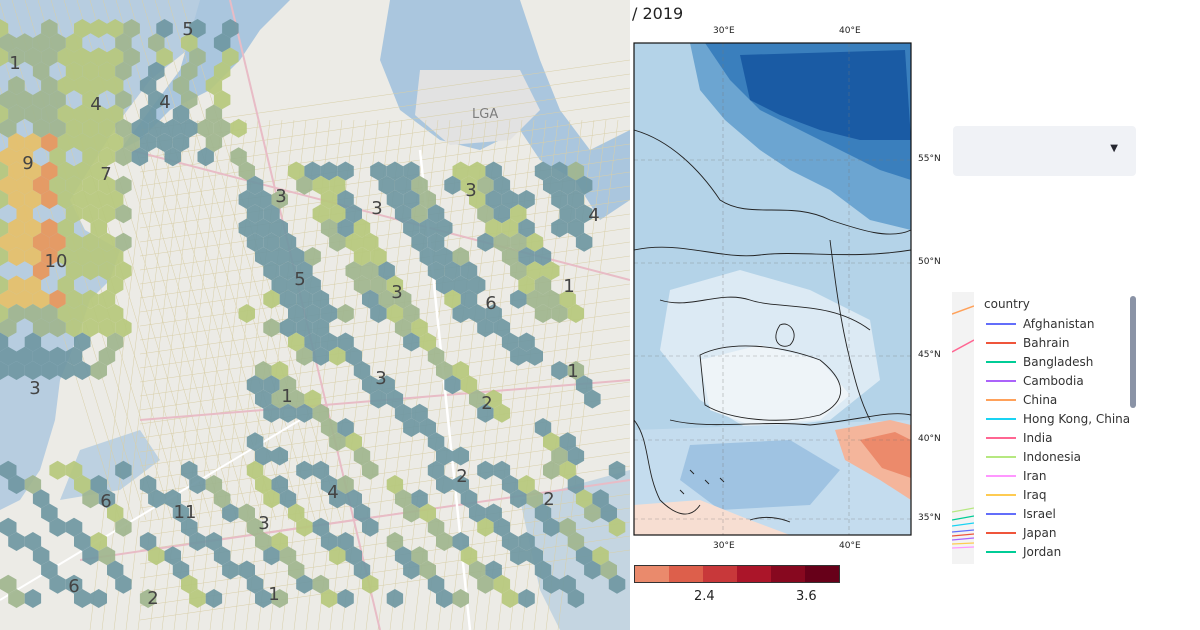  Describe the element at coordinates (1114, 148) in the screenshot. I see `caret-down-icon: ▼` at that location.